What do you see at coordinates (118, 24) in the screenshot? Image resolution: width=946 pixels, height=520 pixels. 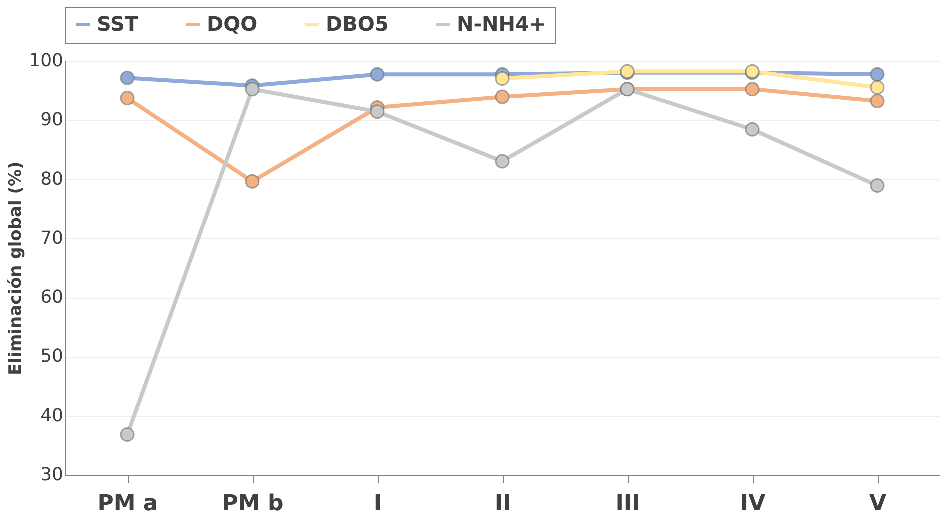 I see `legend-label: SST` at bounding box center [118, 24].